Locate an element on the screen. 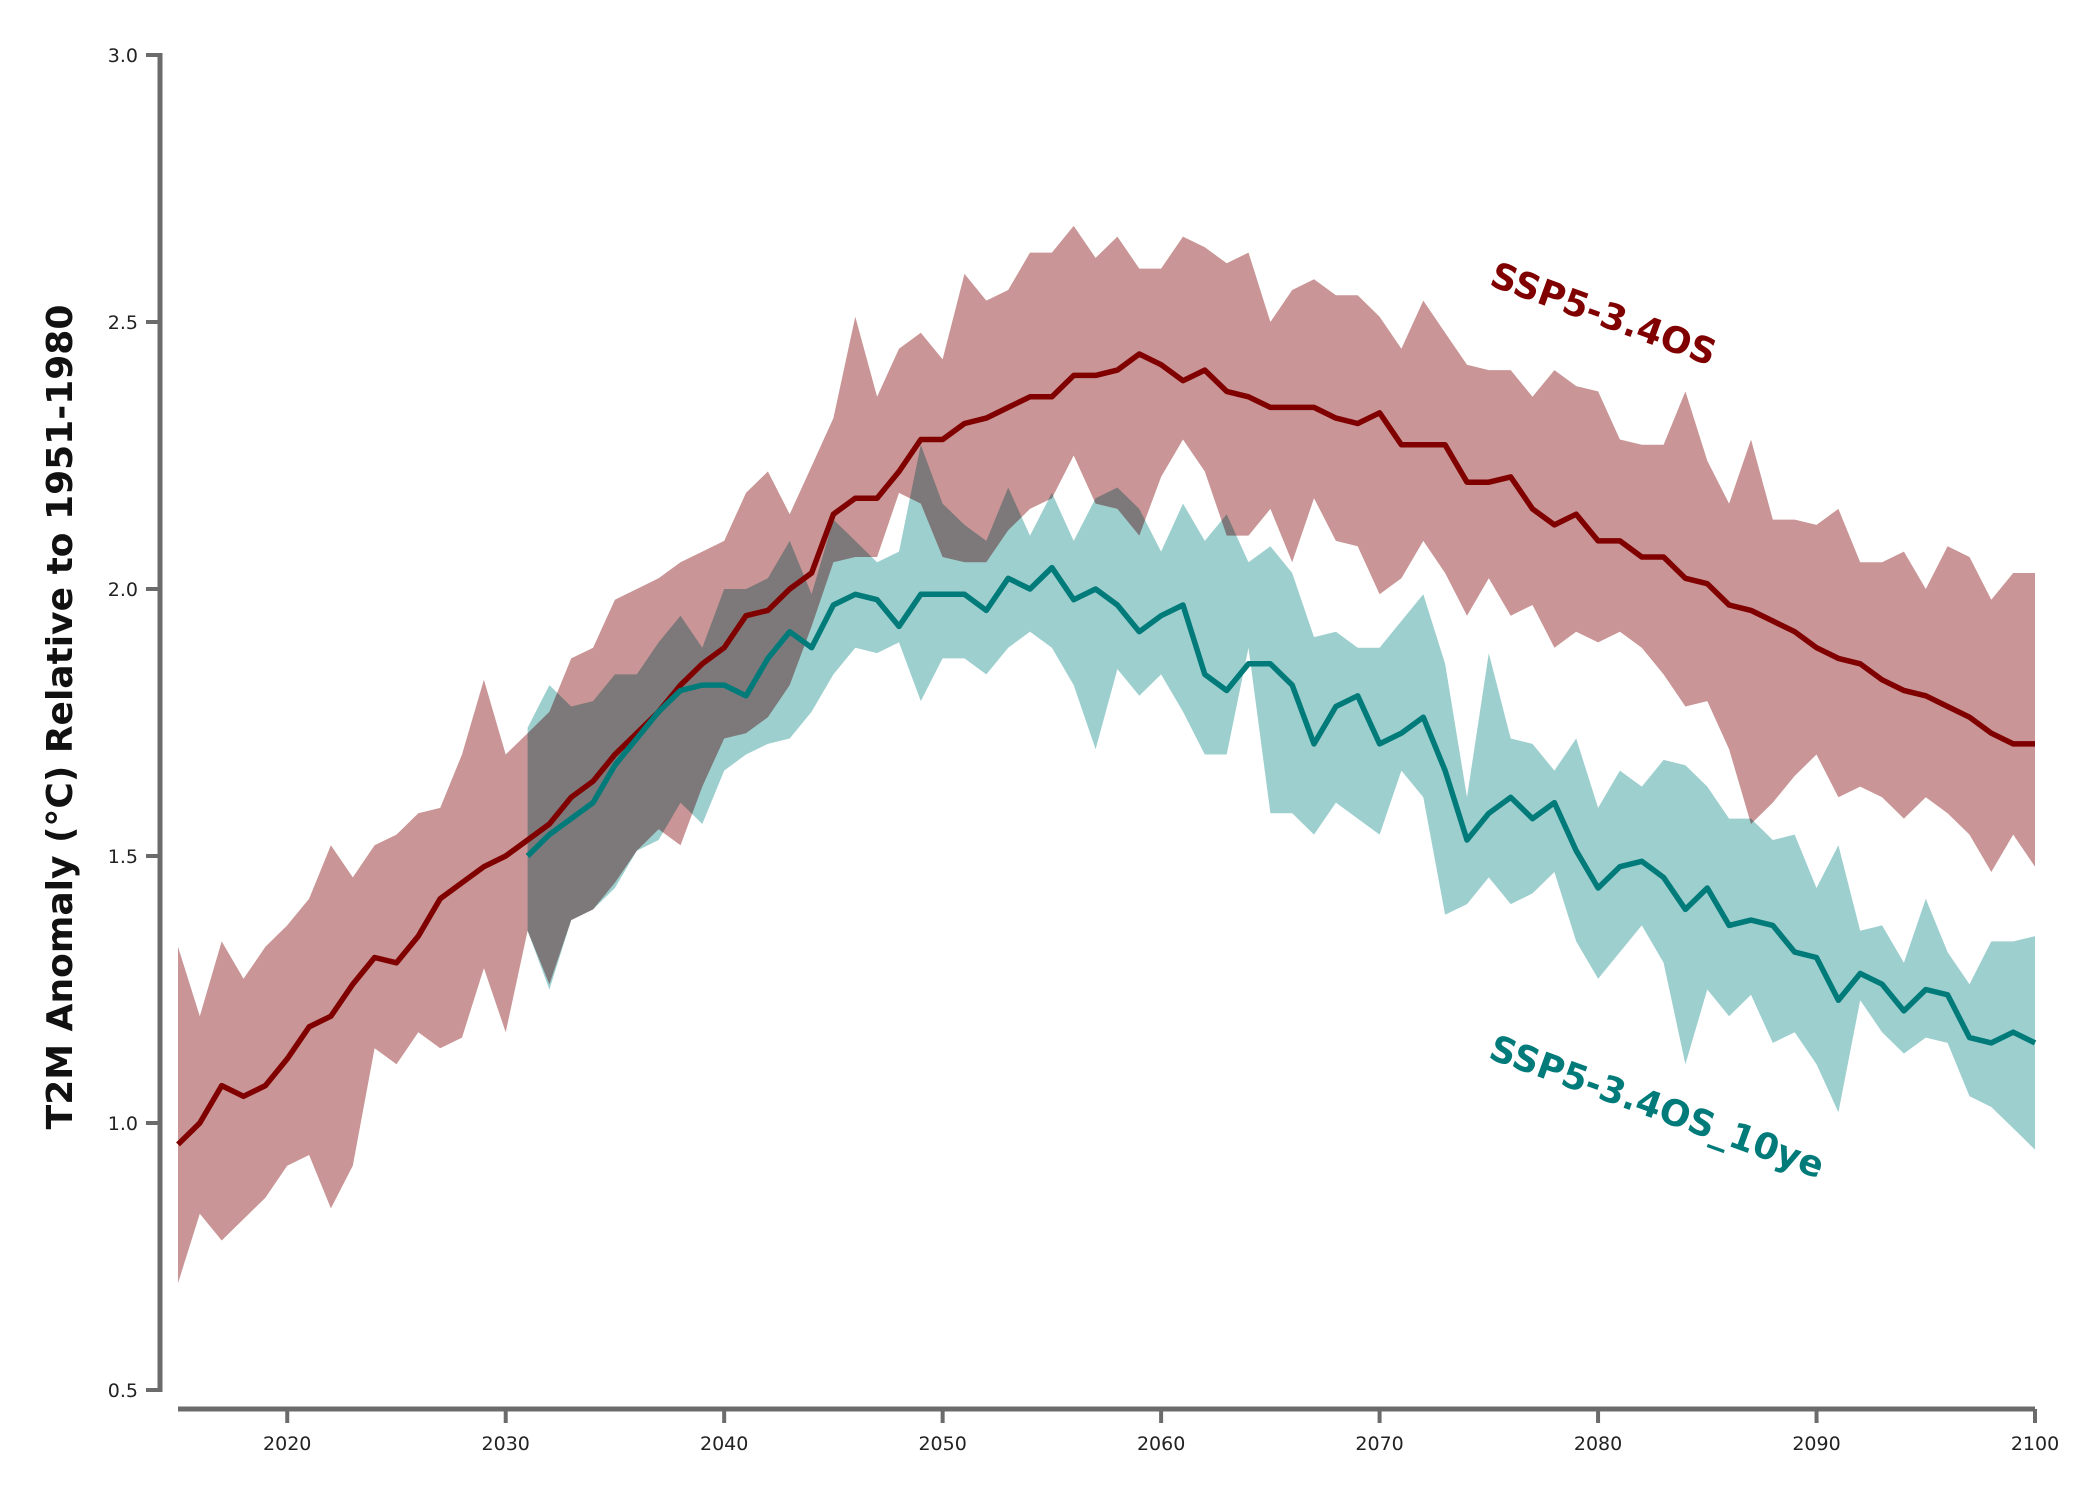 The height and width of the screenshot is (1500, 2100). y-tick-label: 1.5 is located at coordinates (123, 857).